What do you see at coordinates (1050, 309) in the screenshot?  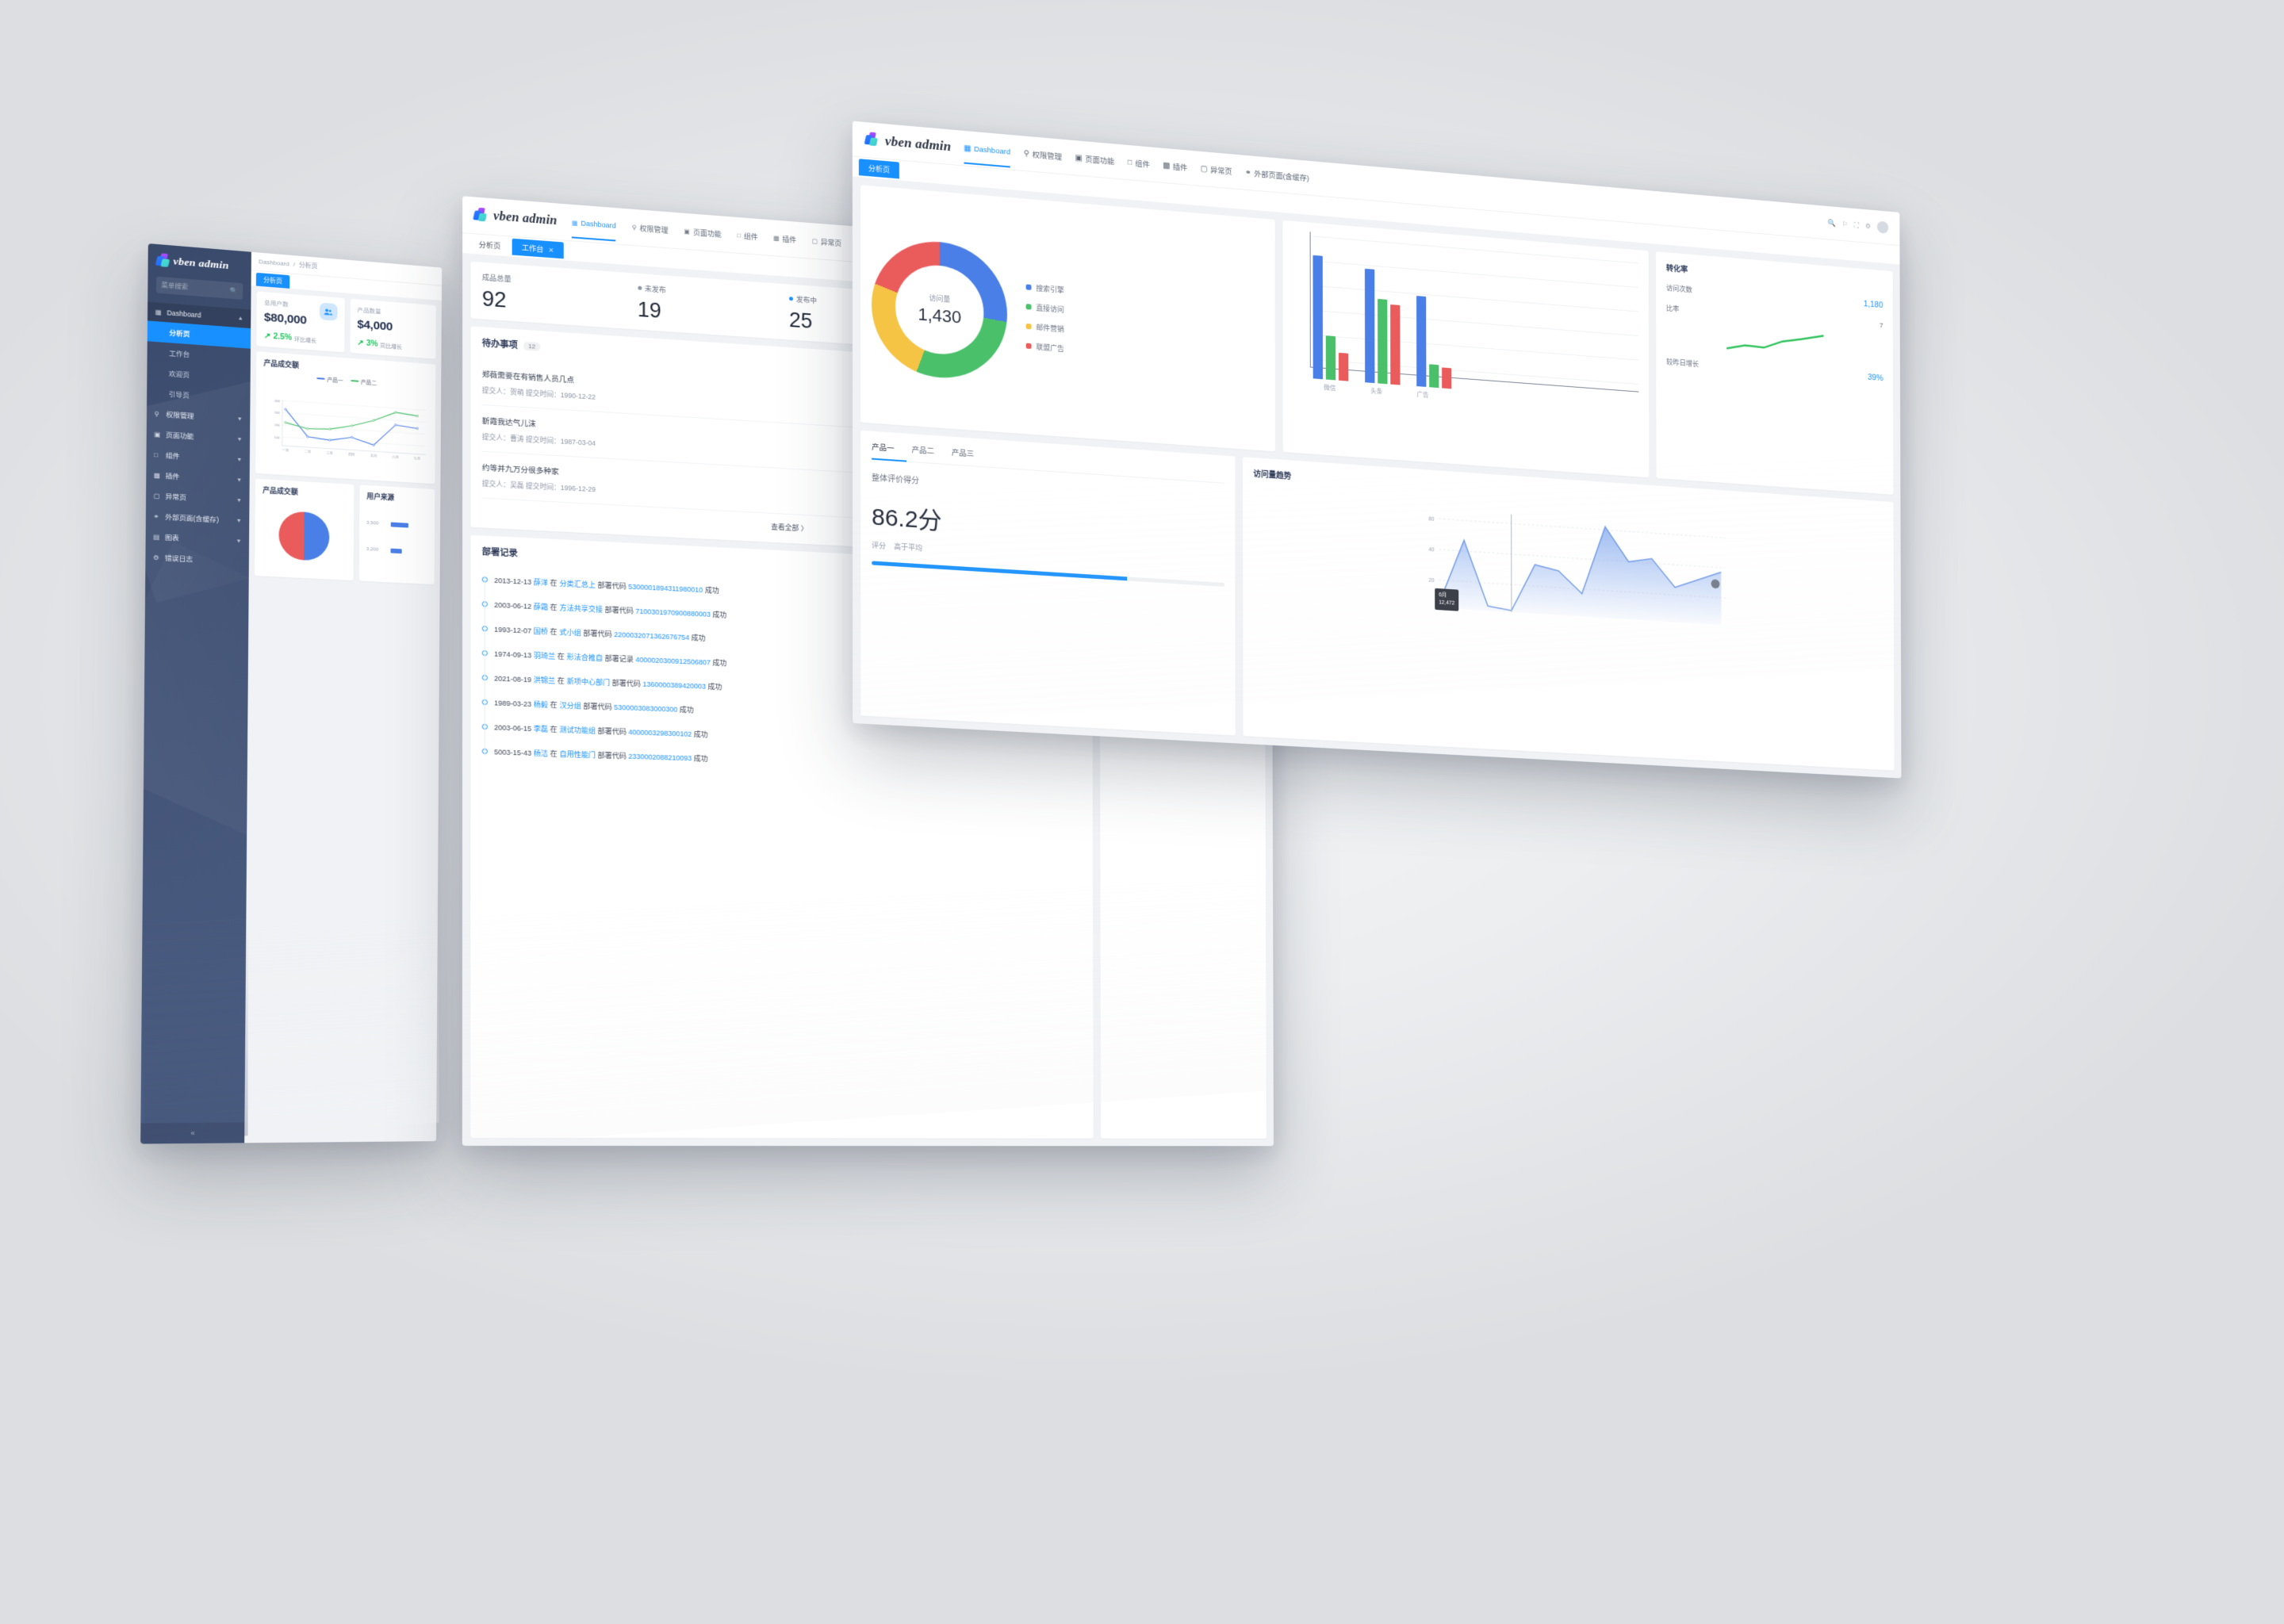 I see `legend-label: 直接访问` at bounding box center [1050, 309].